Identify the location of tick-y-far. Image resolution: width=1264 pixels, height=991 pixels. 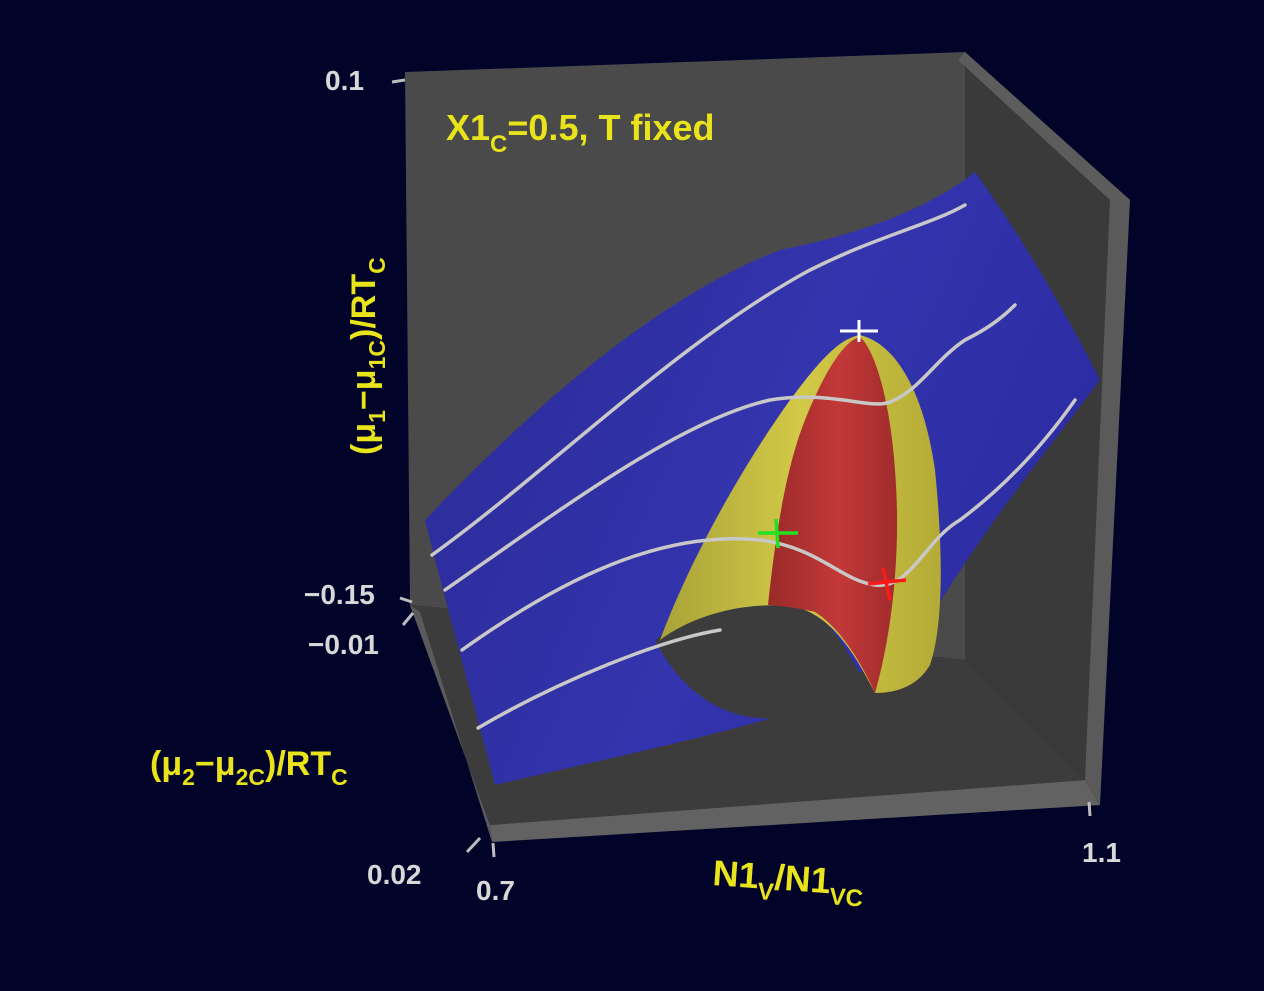
(473, 845).